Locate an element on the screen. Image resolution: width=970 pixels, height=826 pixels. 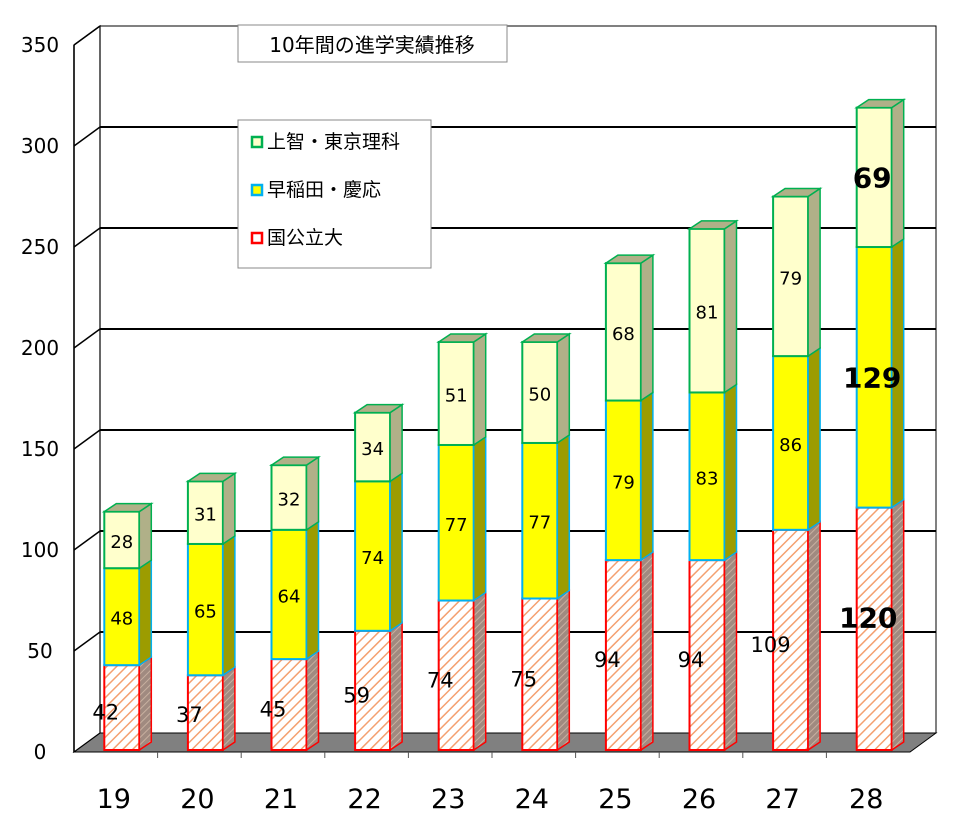
bar-stack-23: 74 77 51 is located at coordinates (458, 542).